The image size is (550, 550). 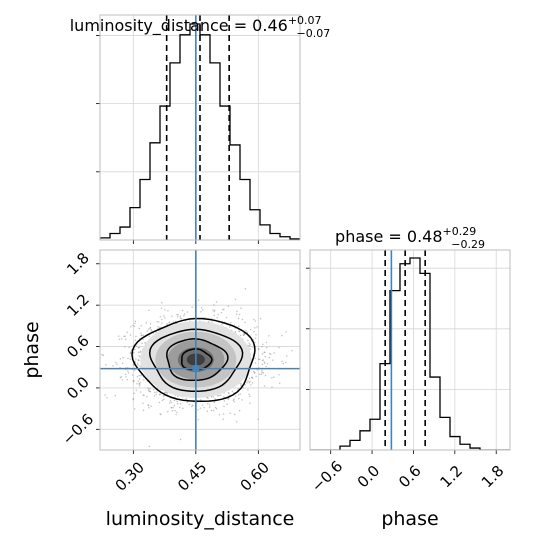 I want to click on hist-phase-step-line, so click(x=410, y=353).